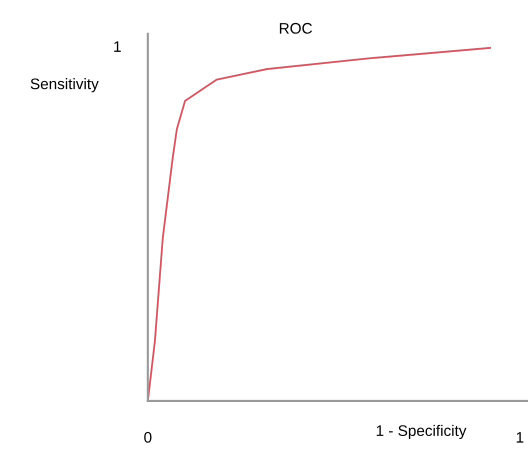 This screenshot has width=528, height=450. What do you see at coordinates (296, 28) in the screenshot?
I see `series-label: ROC` at bounding box center [296, 28].